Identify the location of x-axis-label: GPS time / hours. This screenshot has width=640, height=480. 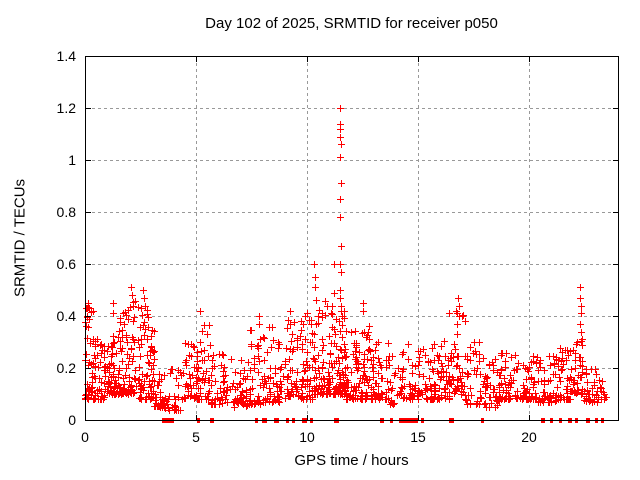
(351, 460).